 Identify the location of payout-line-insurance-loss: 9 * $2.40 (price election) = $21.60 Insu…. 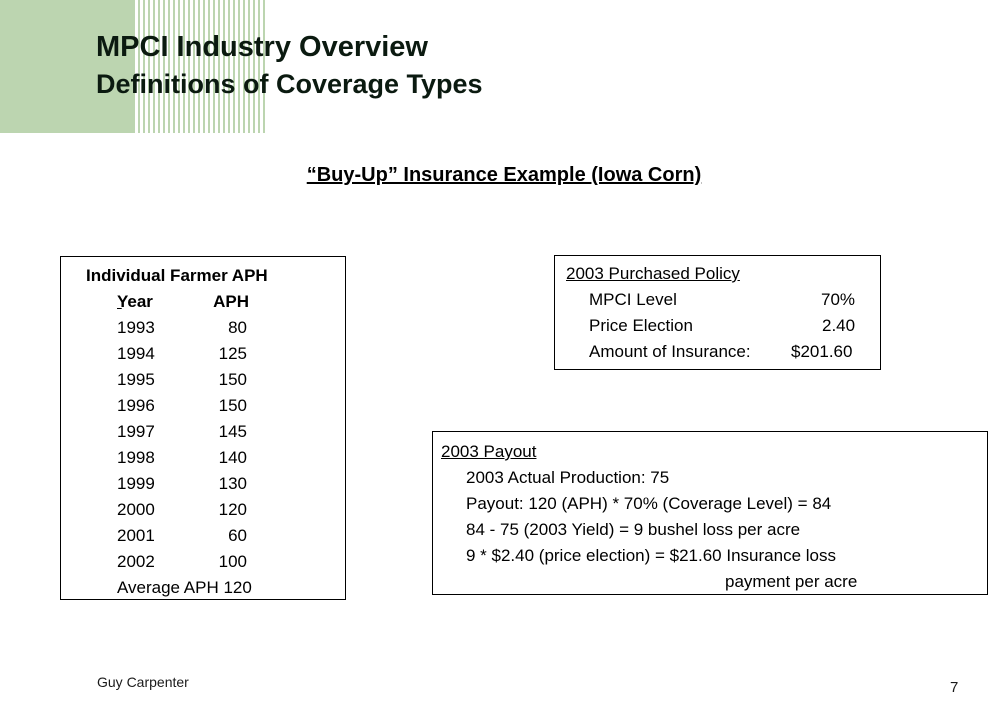
(651, 555).